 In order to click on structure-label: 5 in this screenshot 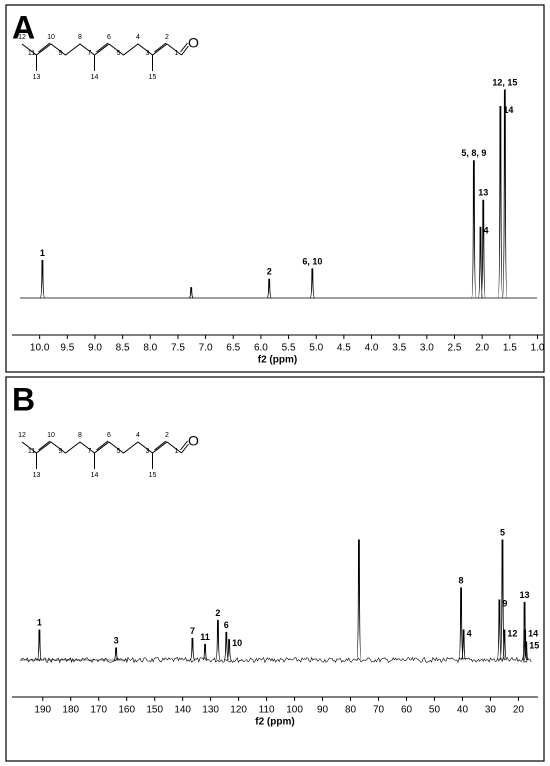, I will do `click(119, 451)`.